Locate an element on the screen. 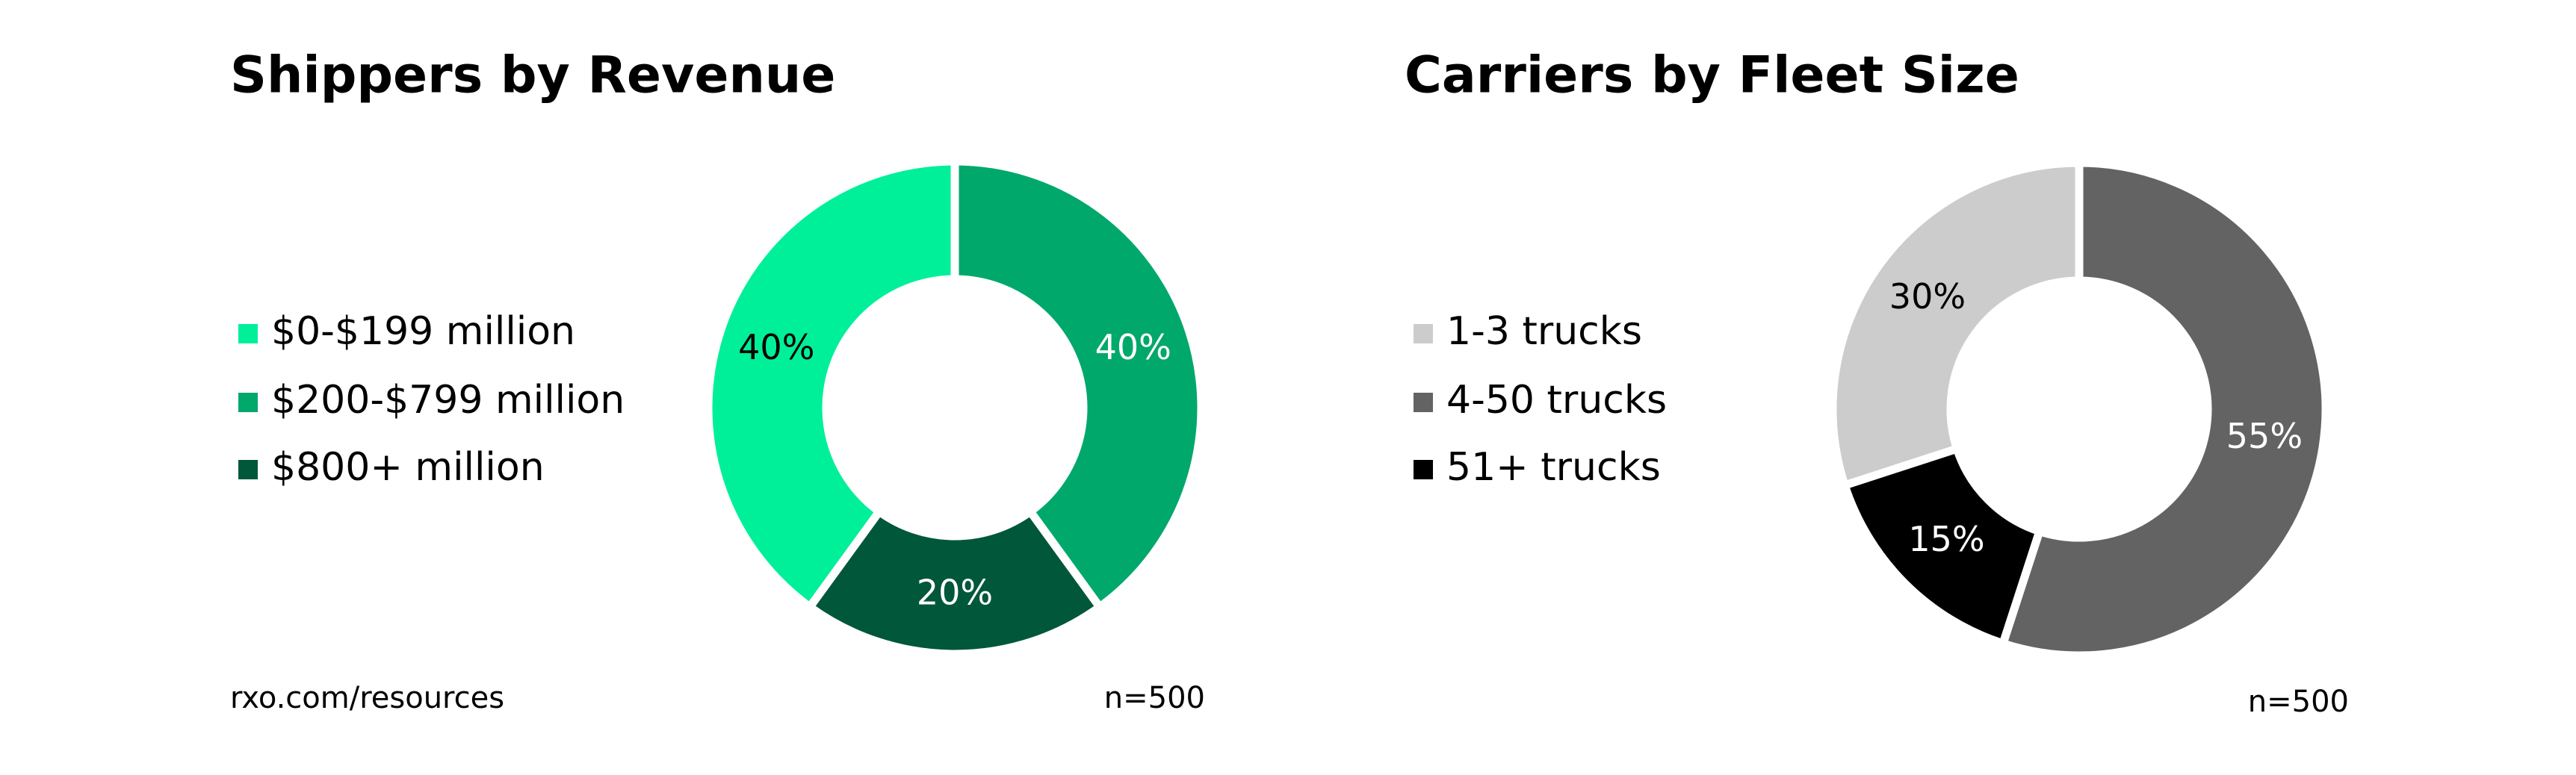  legend-label: 4-50 trucks is located at coordinates (1556, 400).